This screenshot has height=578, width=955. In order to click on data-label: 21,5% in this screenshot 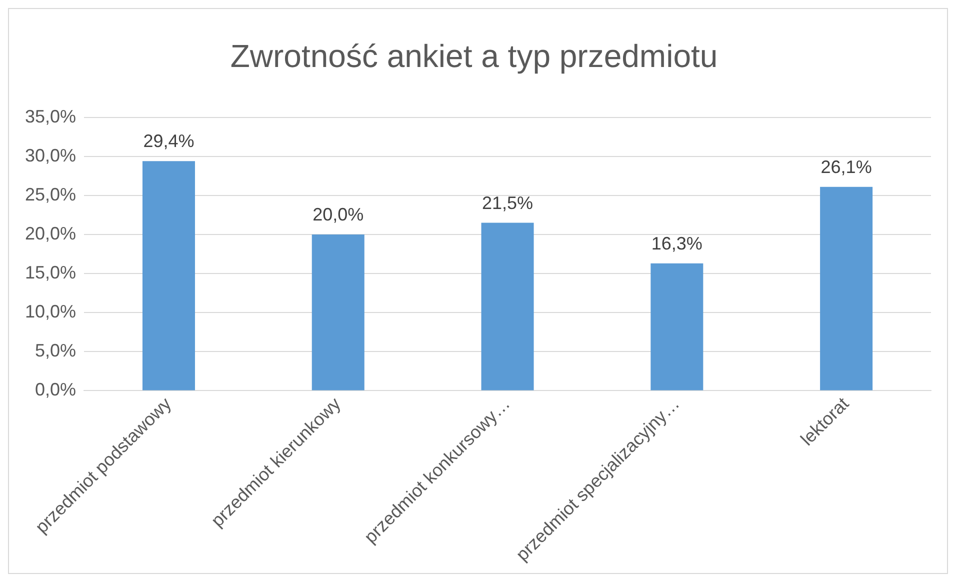, I will do `click(508, 202)`.